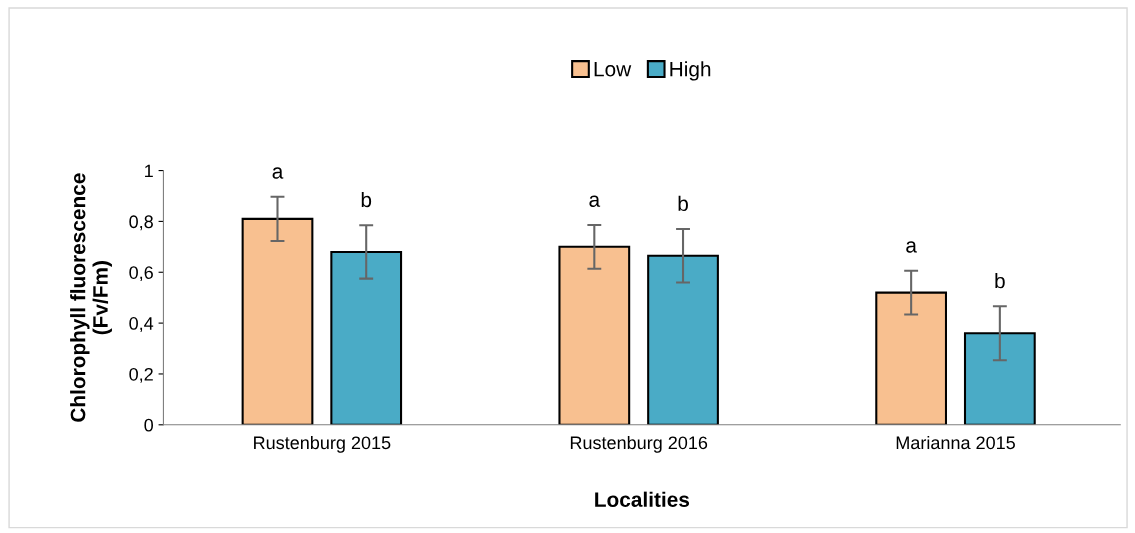  What do you see at coordinates (642, 499) in the screenshot?
I see `x-axis-title: Localities` at bounding box center [642, 499].